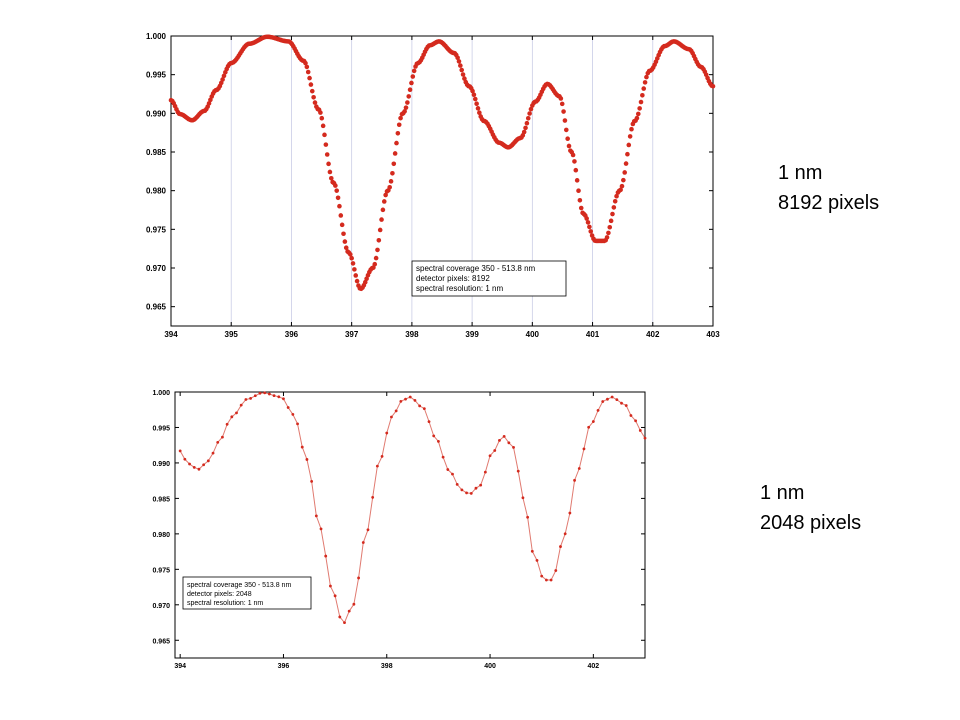 The height and width of the screenshot is (720, 960). What do you see at coordinates (292, 334) in the screenshot?
I see `x-tick-label: 396` at bounding box center [292, 334].